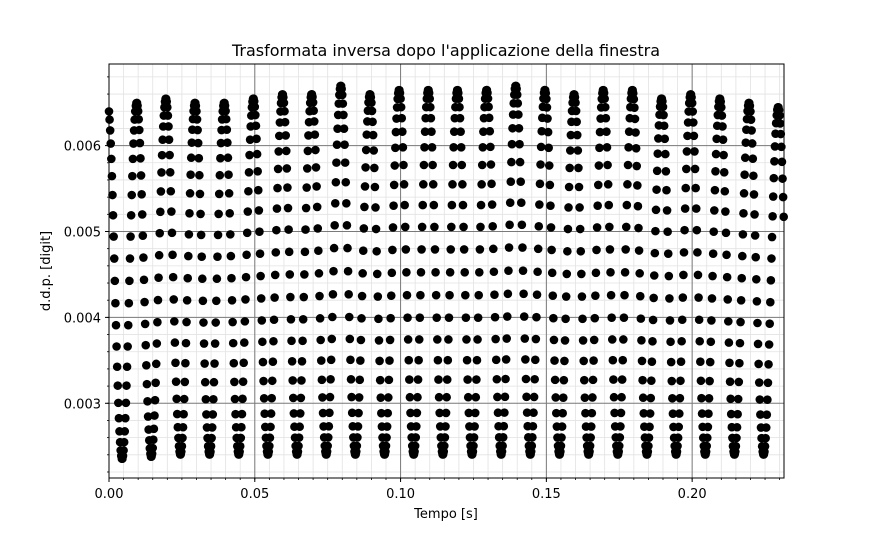 This screenshot has width=871, height=537. Describe the element at coordinates (82, 232) in the screenshot. I see `y-tick-label: 0.005` at that location.